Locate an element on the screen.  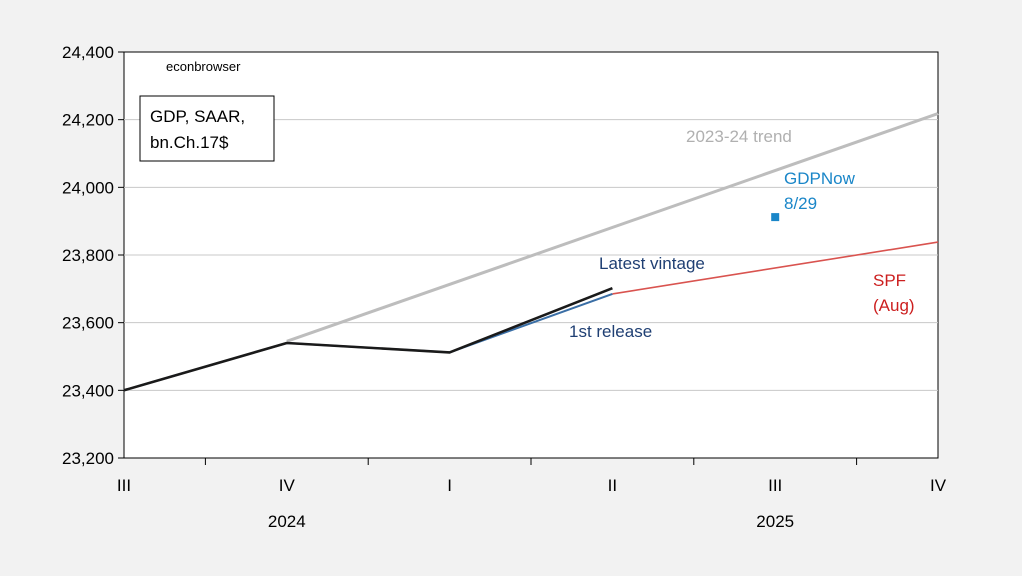
legend-line-2: bn.Ch.17$ is located at coordinates (189, 142).